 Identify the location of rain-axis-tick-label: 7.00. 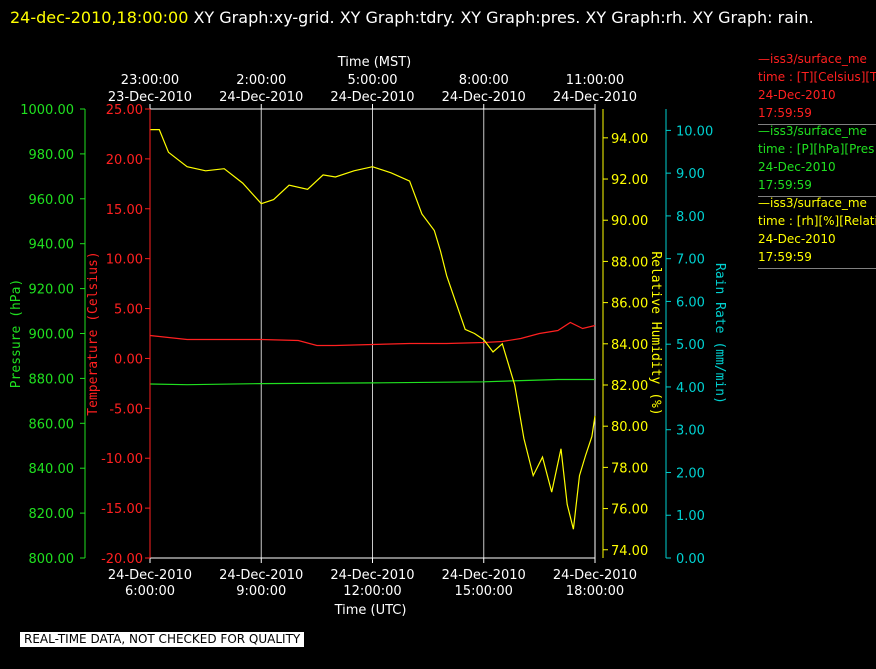
(690, 260).